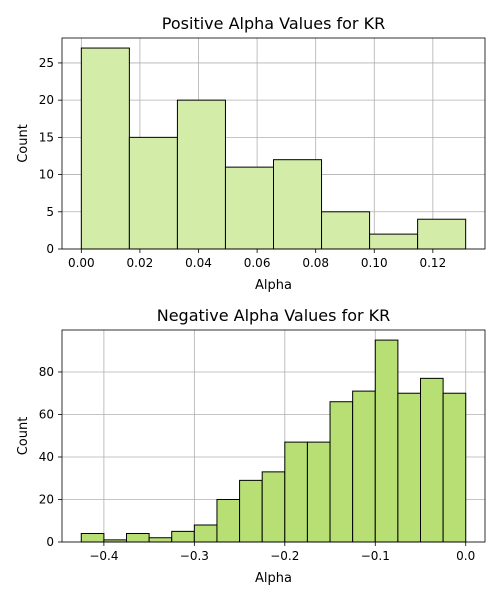  I want to click on x-tick-label: −0.3, so click(194, 556).